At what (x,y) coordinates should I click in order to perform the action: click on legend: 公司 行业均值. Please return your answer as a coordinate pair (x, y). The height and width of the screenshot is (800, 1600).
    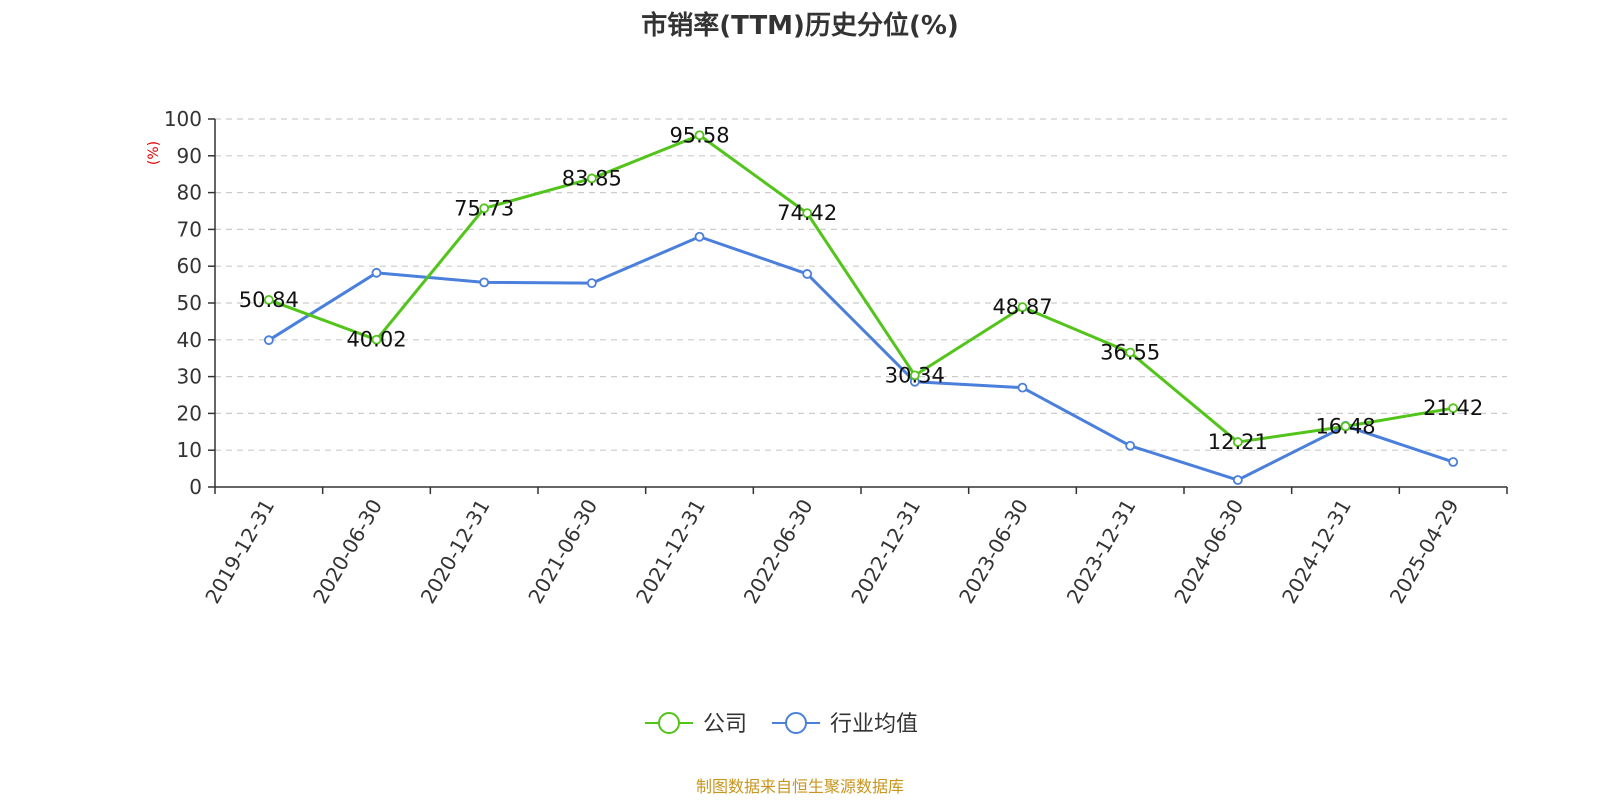
    Looking at the image, I should click on (781, 724).